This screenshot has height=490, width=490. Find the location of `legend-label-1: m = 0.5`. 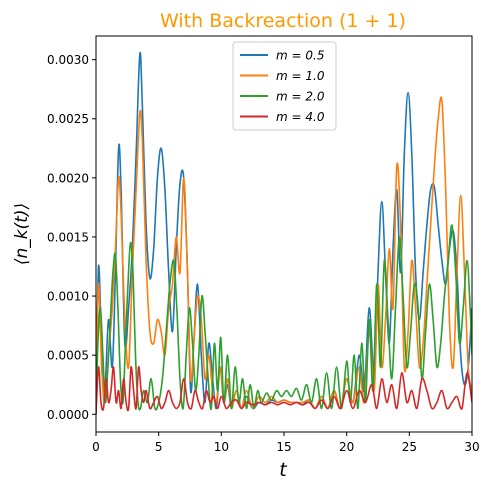

legend-label-1: m = 0.5 is located at coordinates (300, 56).